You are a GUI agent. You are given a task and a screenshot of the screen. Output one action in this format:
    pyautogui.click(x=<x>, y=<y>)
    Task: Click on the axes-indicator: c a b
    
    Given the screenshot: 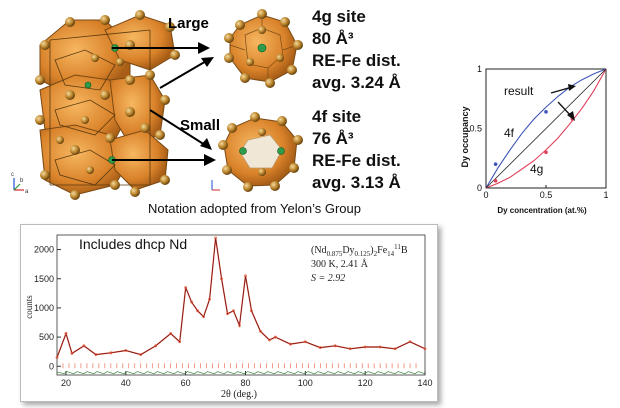 What is the action you would take?
    pyautogui.click(x=20, y=183)
    